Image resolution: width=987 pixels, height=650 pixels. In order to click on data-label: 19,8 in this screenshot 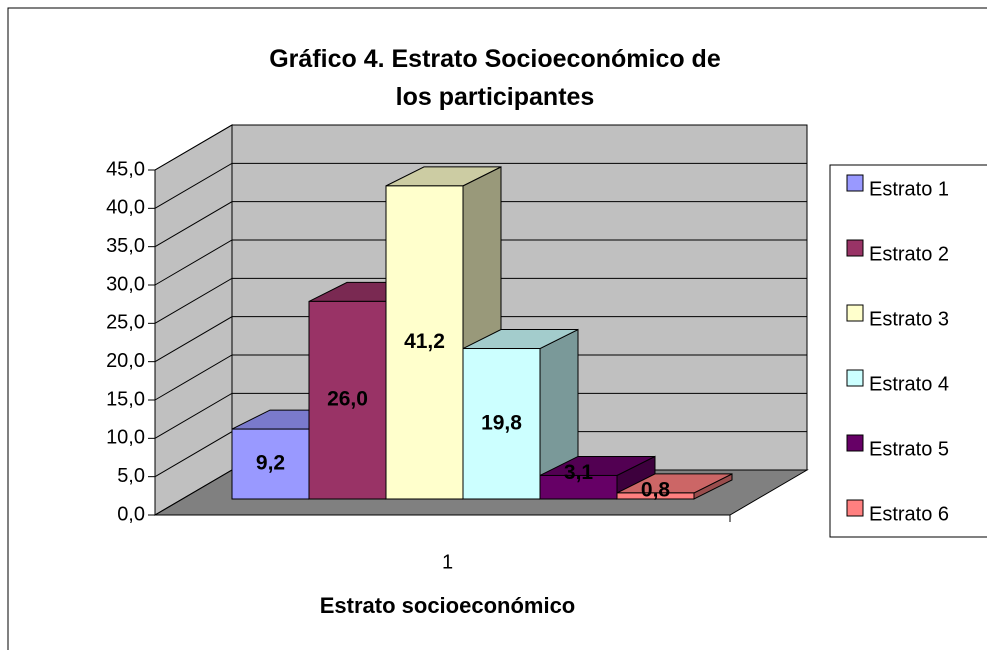, I will do `click(501, 422)`.